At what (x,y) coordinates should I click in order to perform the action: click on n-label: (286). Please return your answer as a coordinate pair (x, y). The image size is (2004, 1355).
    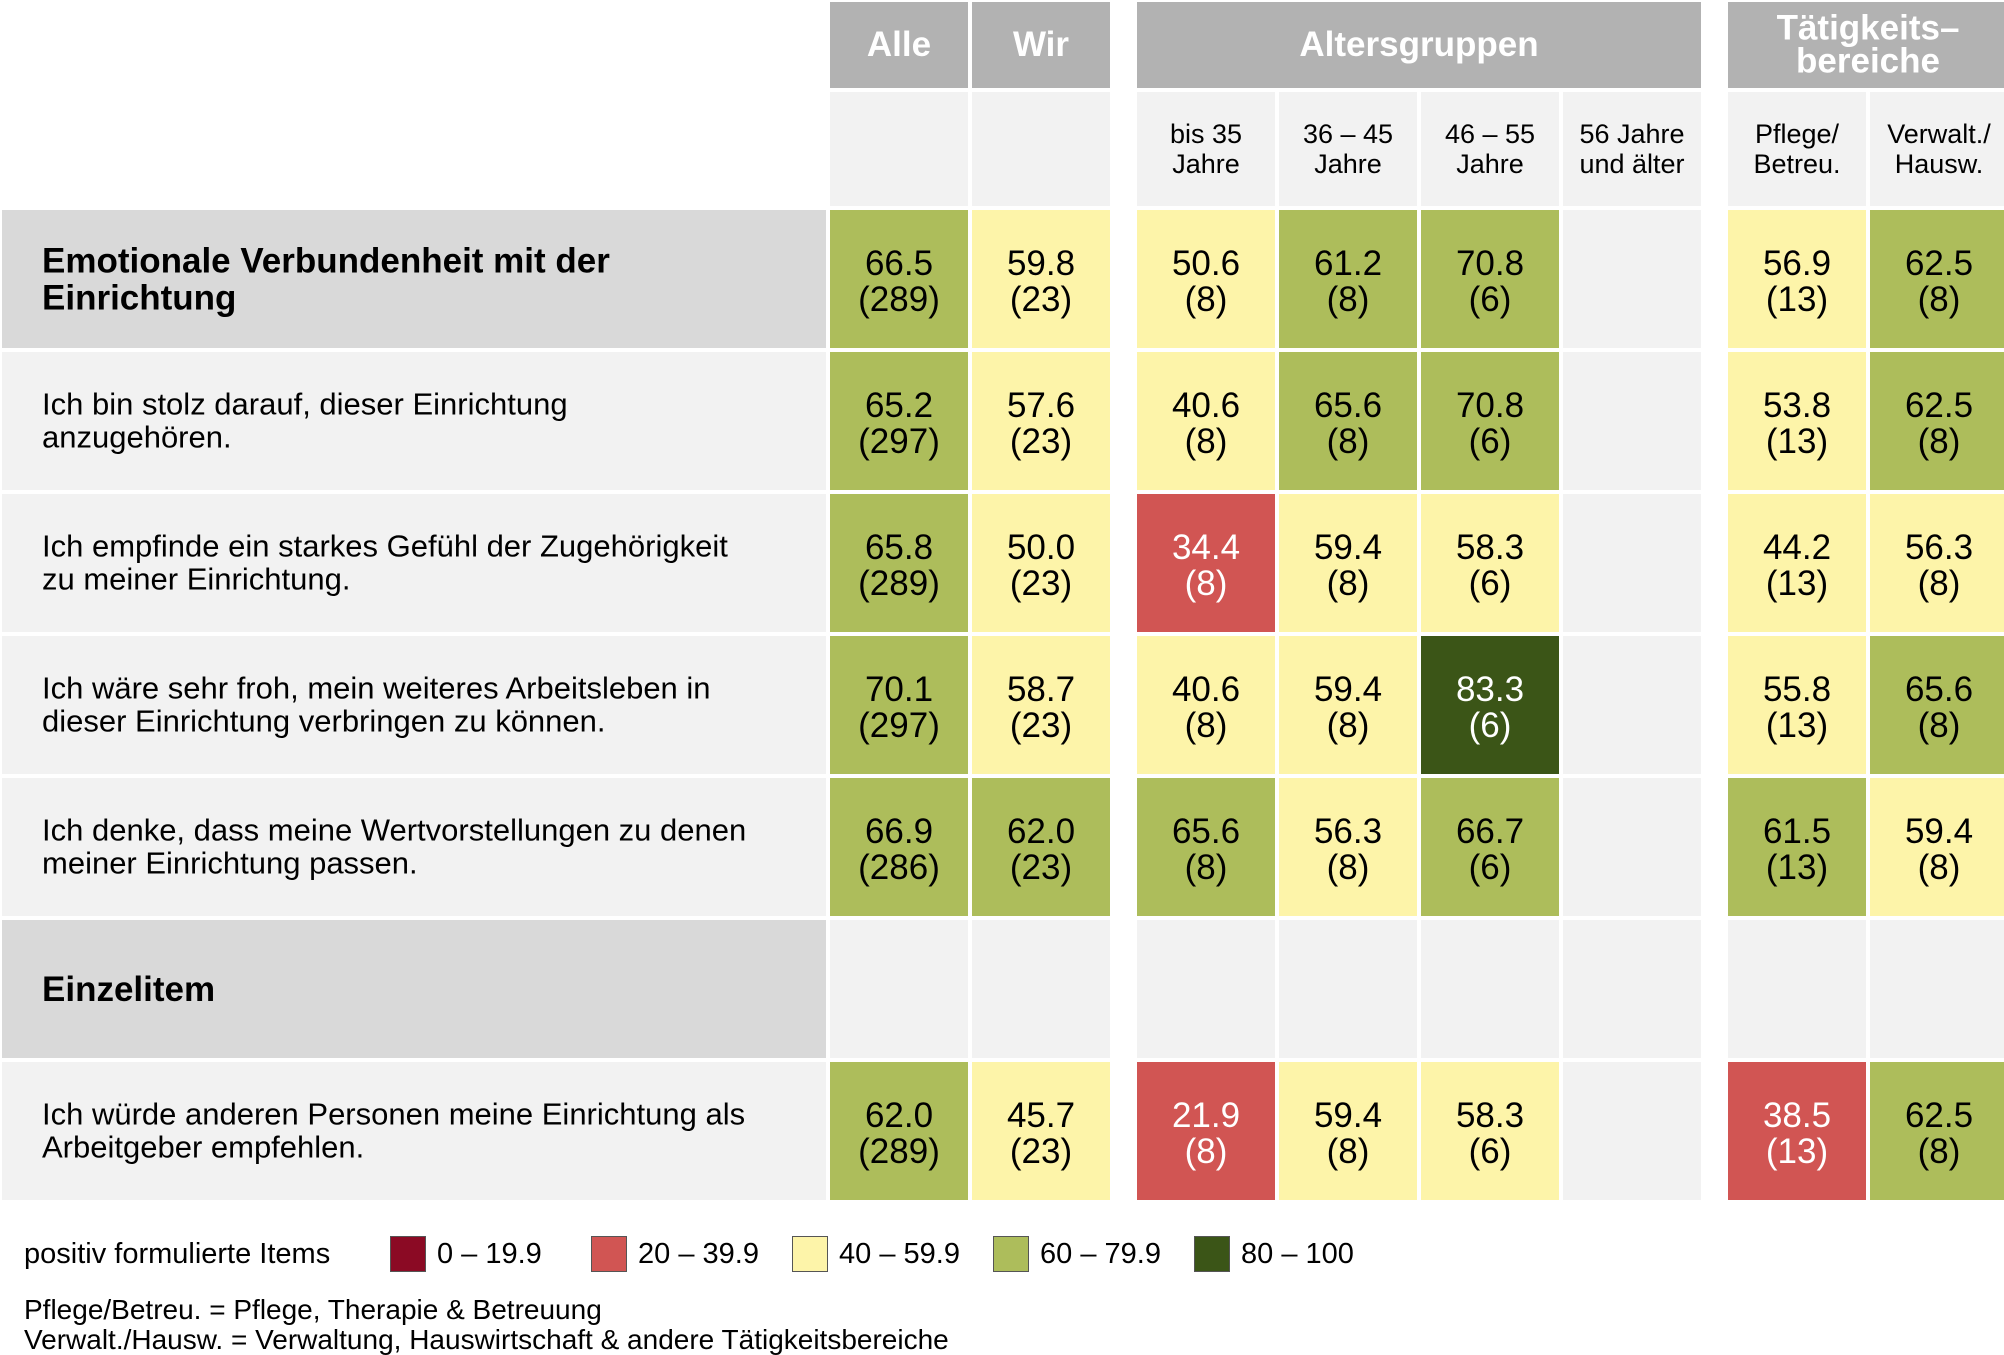
    Looking at the image, I should click on (899, 867).